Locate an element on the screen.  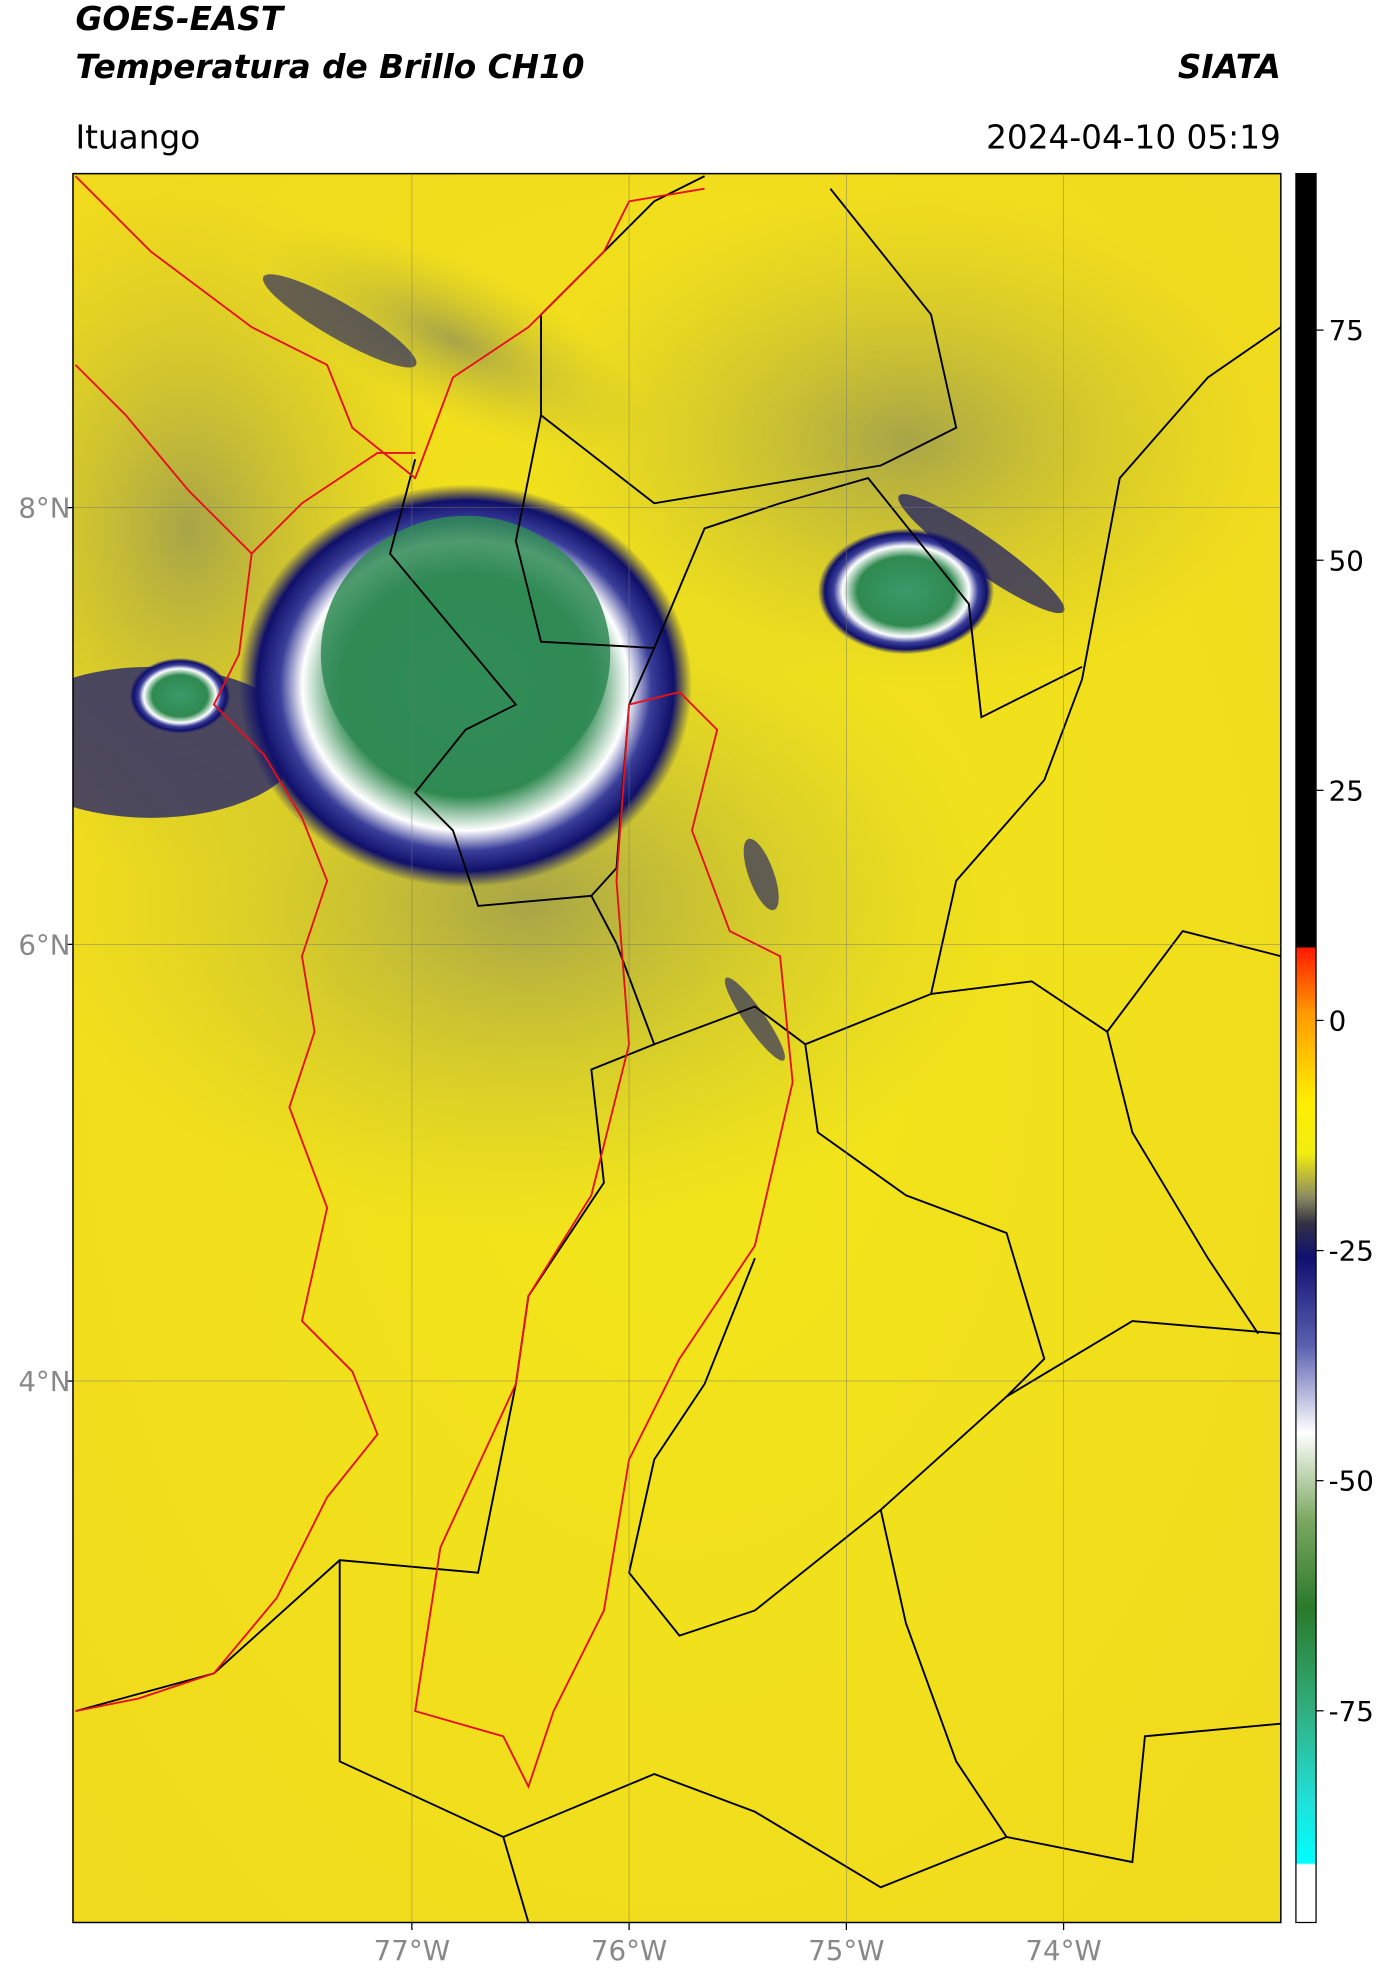
colorbar-tick-label: 50 is located at coordinates (1346, 560).